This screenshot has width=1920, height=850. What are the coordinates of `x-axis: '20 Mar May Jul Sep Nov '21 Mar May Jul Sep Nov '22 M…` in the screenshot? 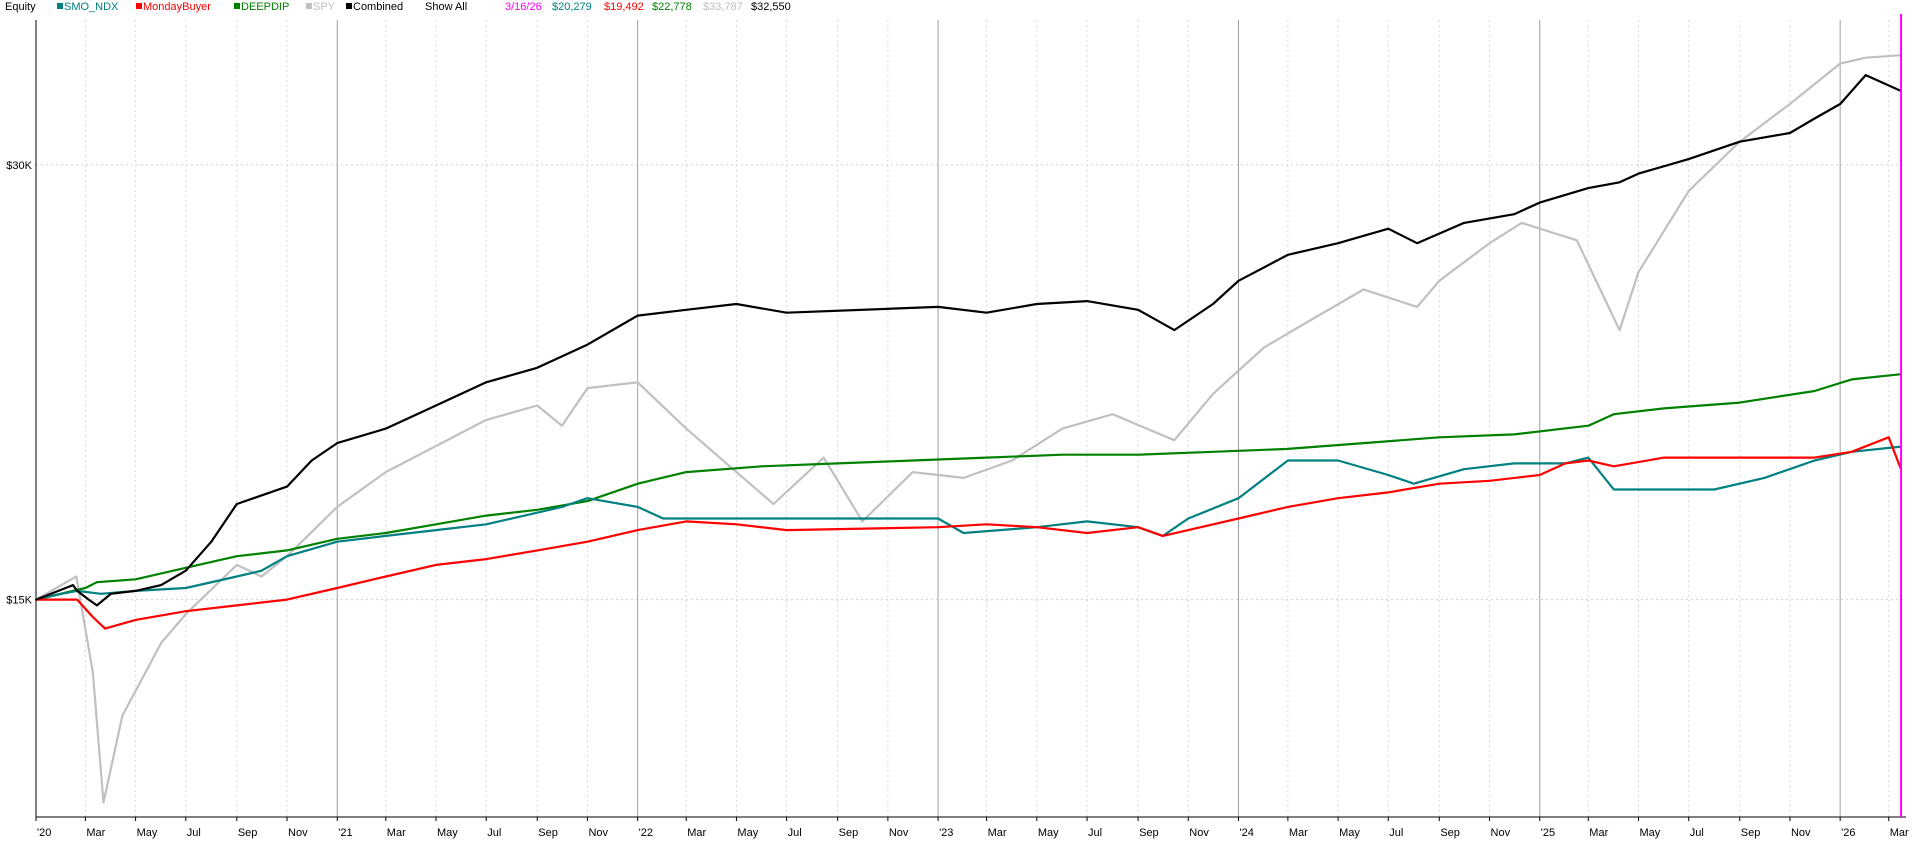 It's located at (972, 827).